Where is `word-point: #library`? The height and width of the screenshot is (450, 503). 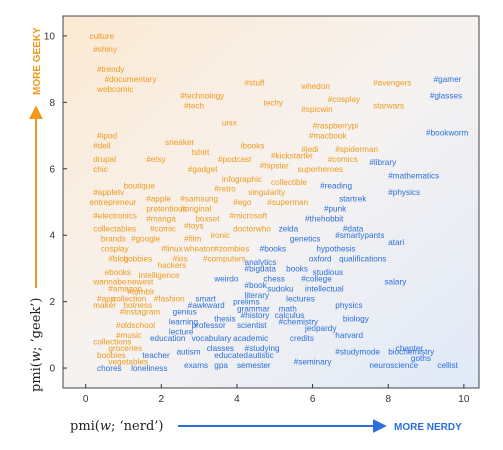 word-point: #library is located at coordinates (383, 162).